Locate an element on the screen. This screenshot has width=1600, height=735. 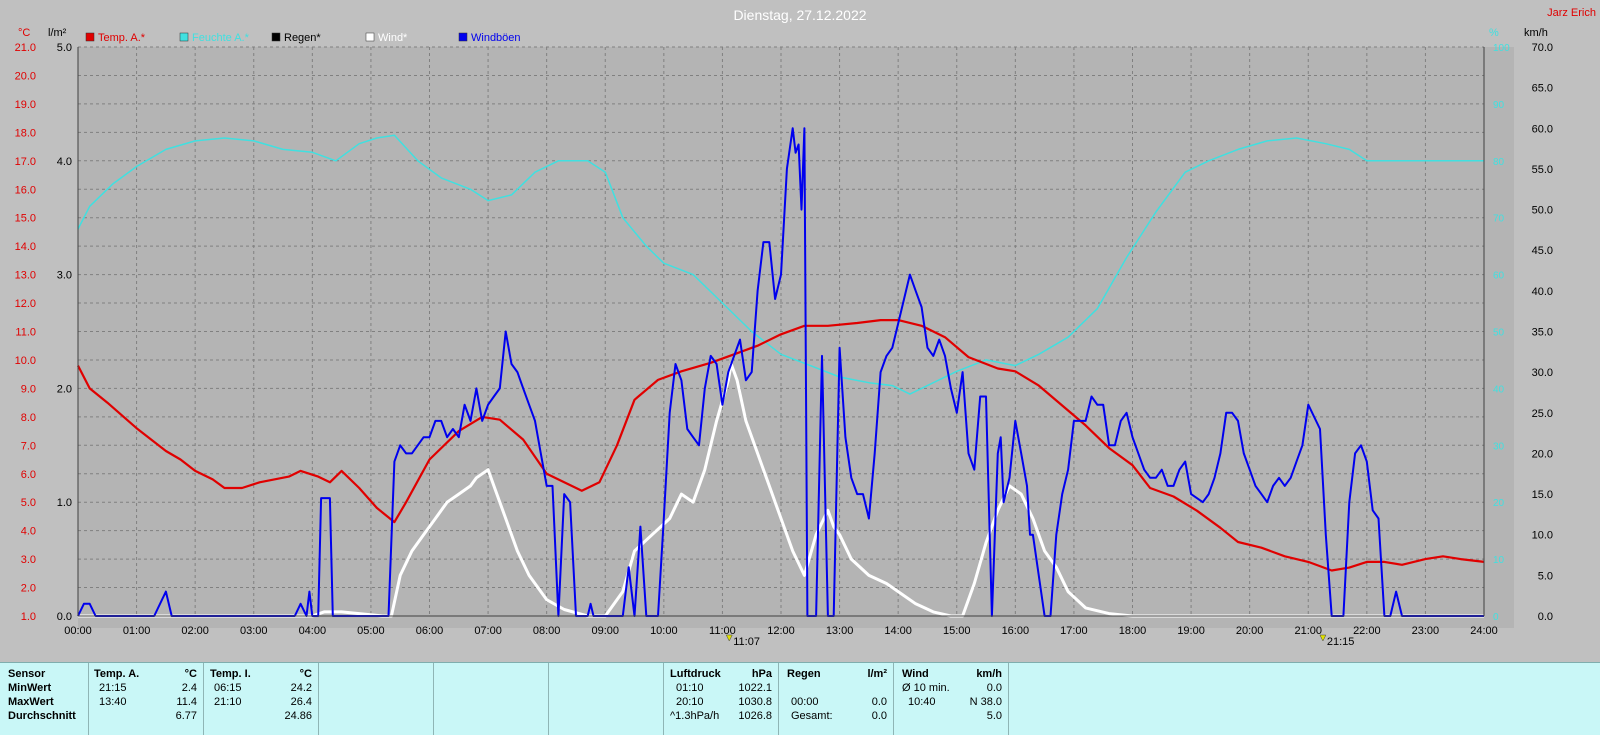
temp-tick-label: 9.0 is located at coordinates (28, 389).